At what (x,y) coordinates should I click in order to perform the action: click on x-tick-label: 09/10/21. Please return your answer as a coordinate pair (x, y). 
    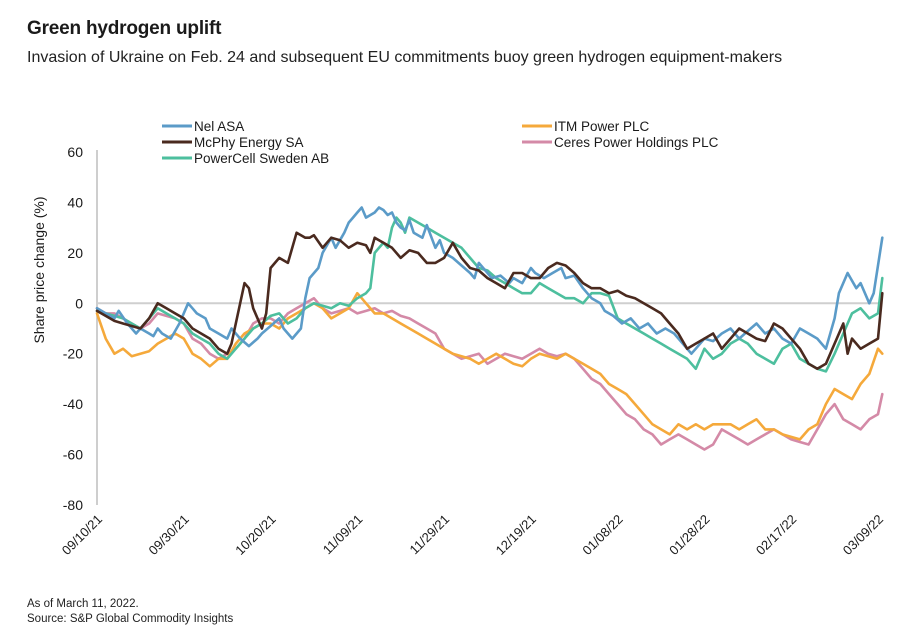
    Looking at the image, I should click on (82, 535).